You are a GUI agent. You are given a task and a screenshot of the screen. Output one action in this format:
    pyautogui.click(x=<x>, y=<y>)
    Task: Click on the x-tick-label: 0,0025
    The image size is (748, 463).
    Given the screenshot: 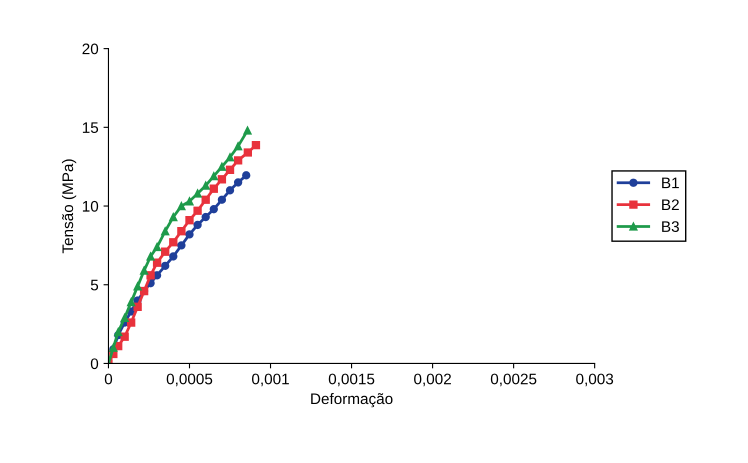 What is the action you would take?
    pyautogui.click(x=513, y=380)
    